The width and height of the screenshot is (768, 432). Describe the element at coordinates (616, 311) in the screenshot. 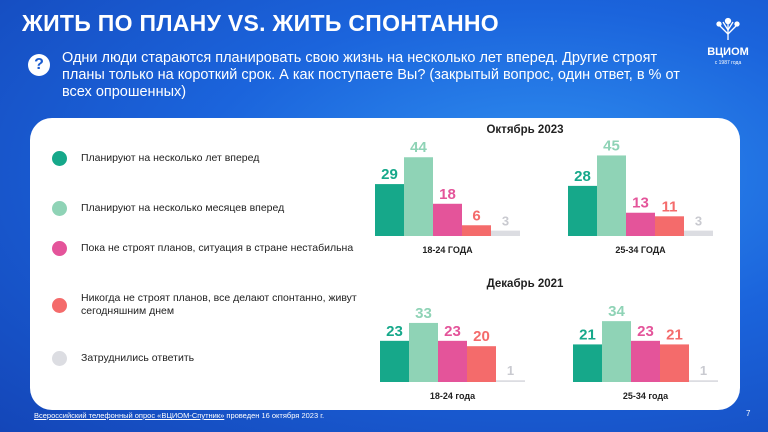

I see `bar-value-label: 34` at that location.